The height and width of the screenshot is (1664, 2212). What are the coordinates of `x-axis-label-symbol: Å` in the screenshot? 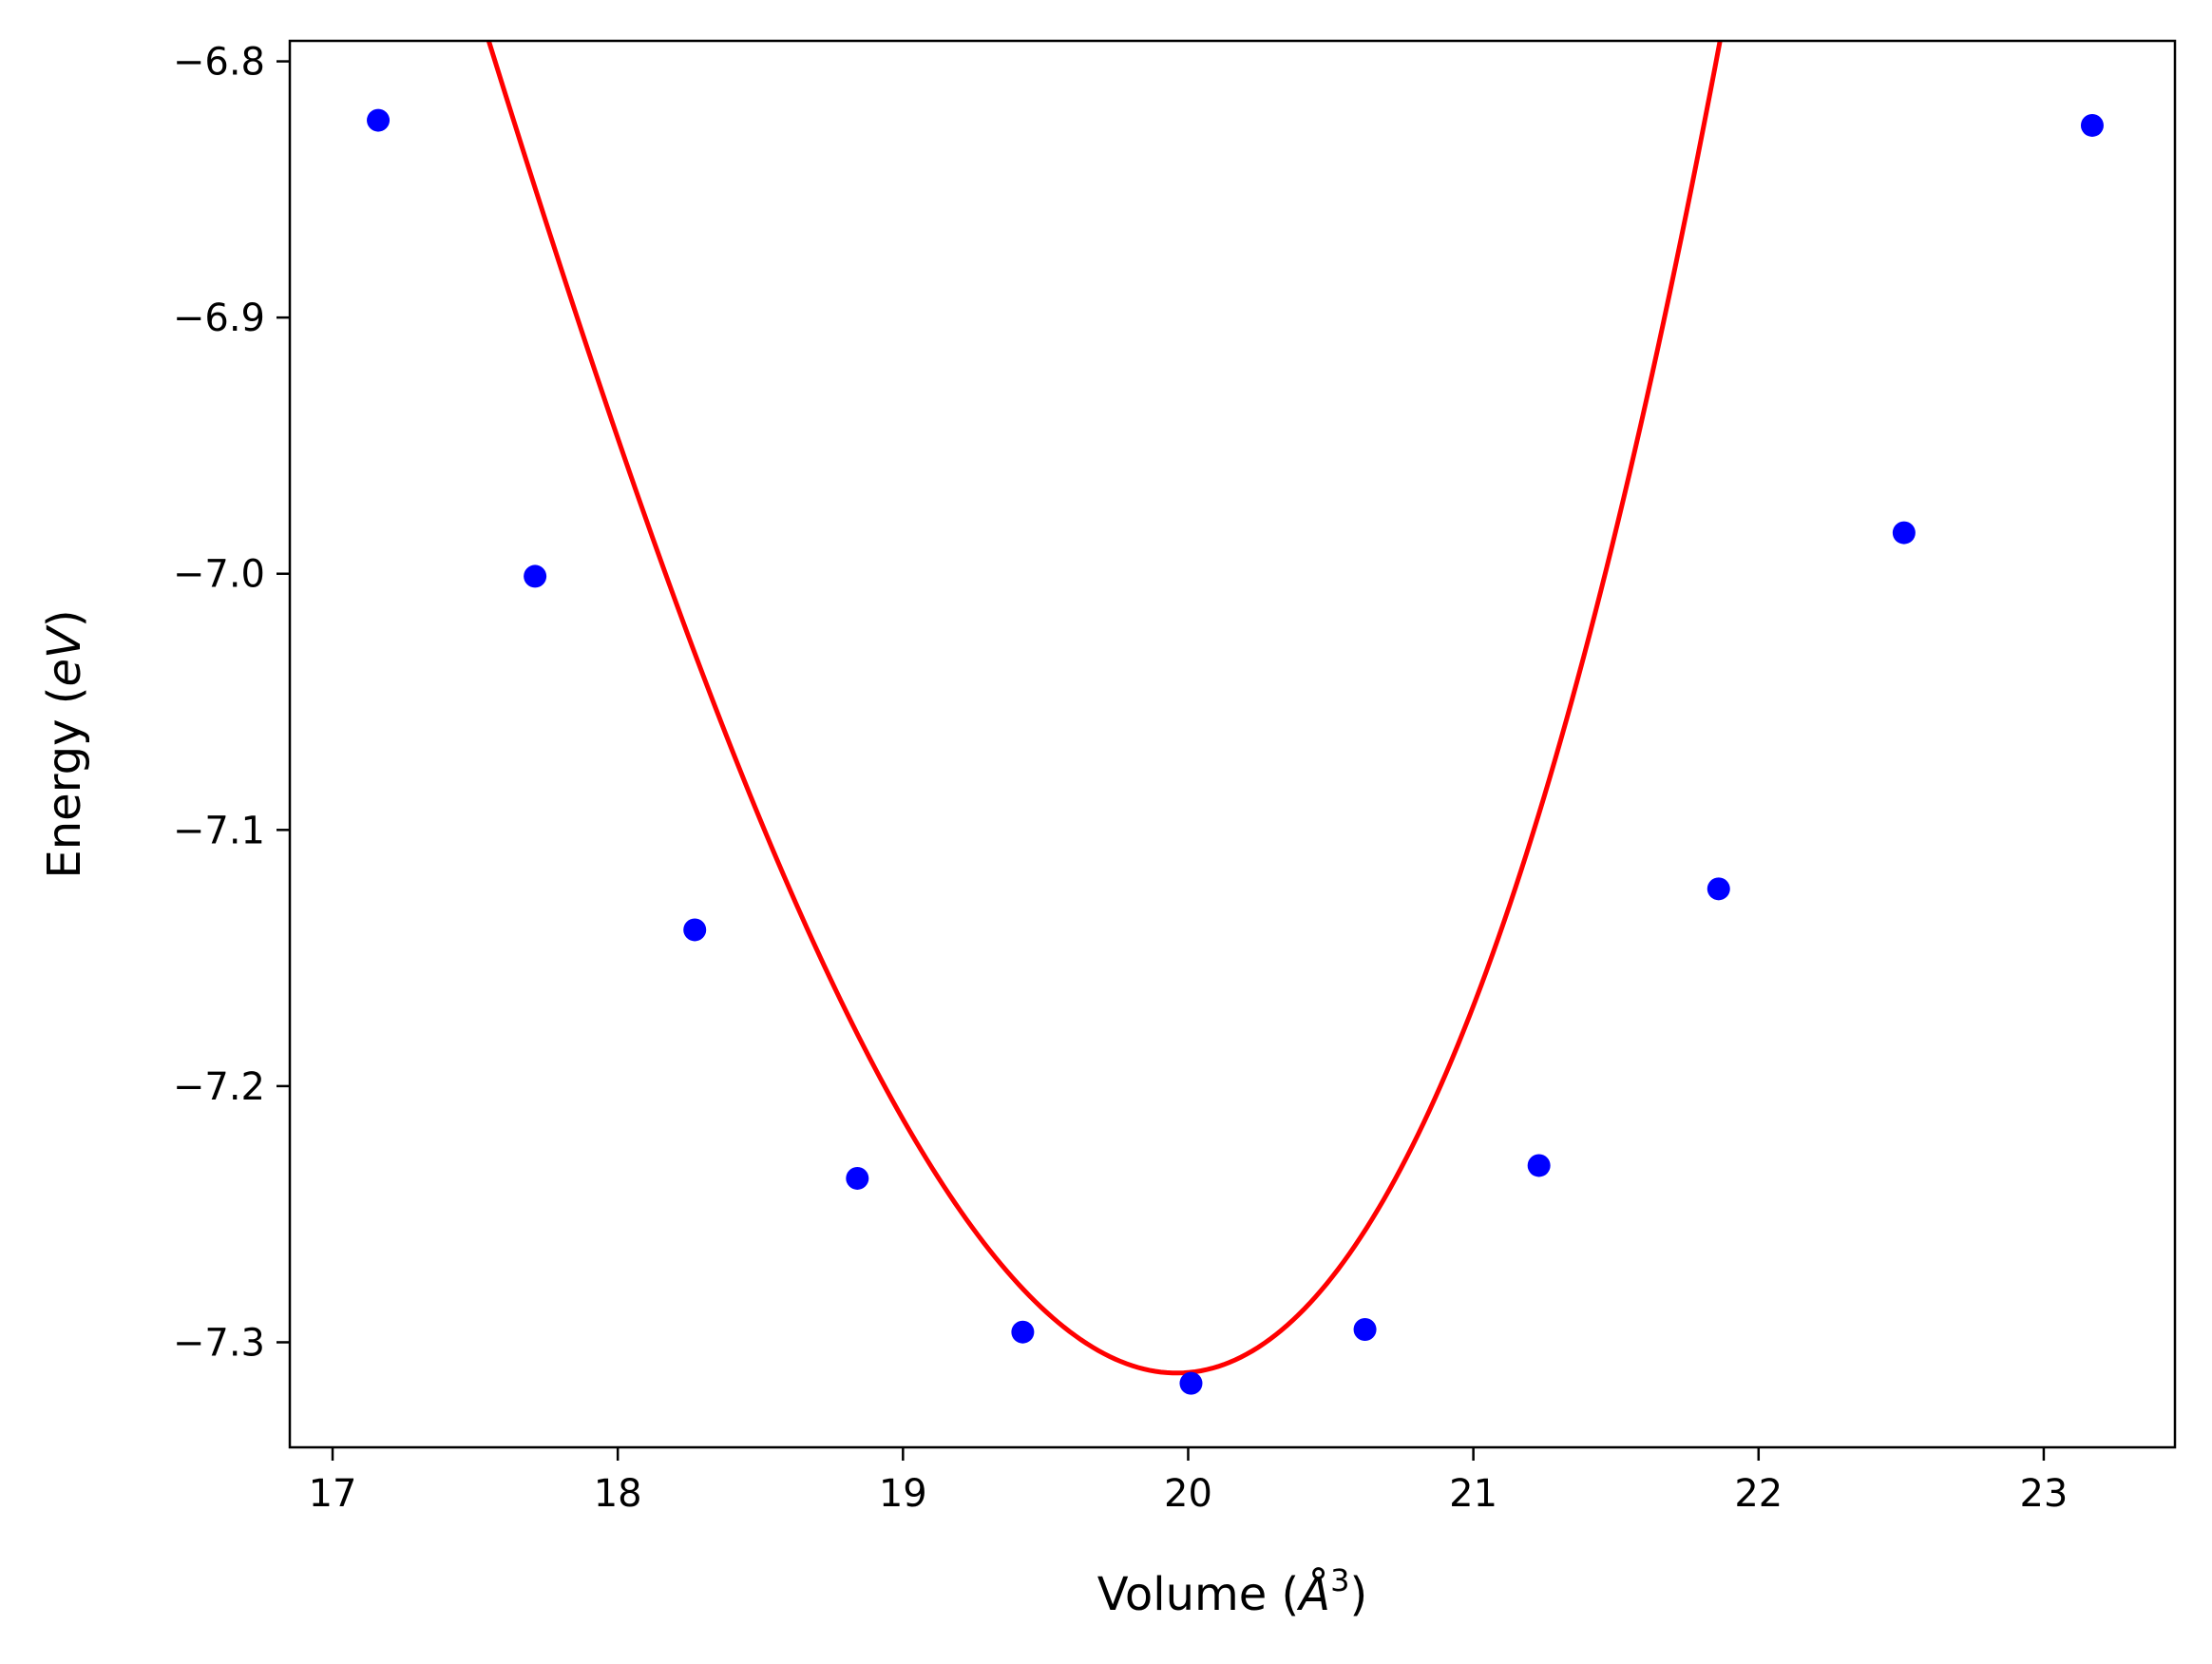 It's located at (1313, 1594).